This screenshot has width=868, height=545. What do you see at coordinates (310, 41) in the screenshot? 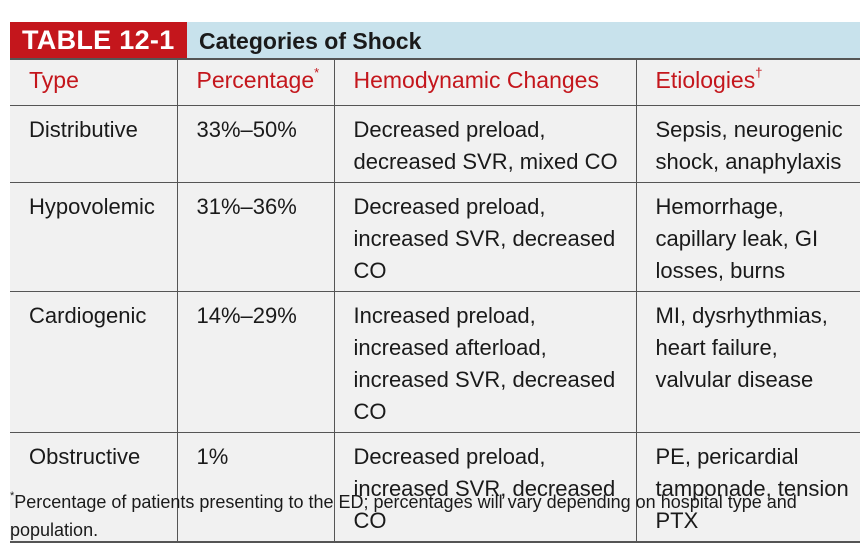
I see `table-title: Categories of Shock` at bounding box center [310, 41].